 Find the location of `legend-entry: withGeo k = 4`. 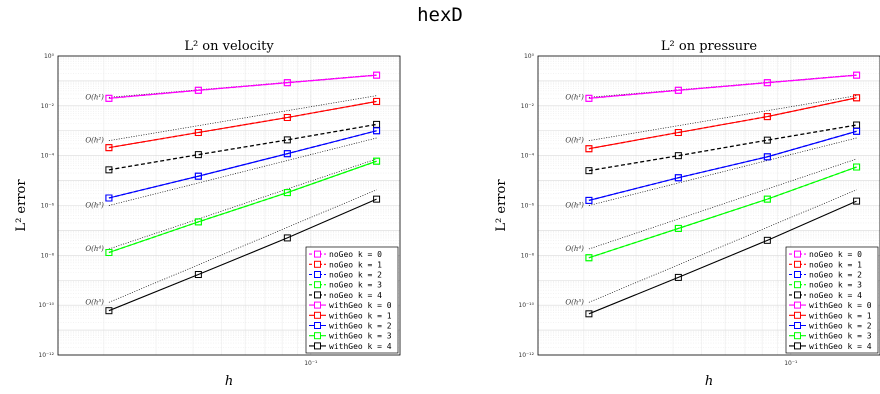

legend-entry: withGeo k = 4 is located at coordinates (840, 346).